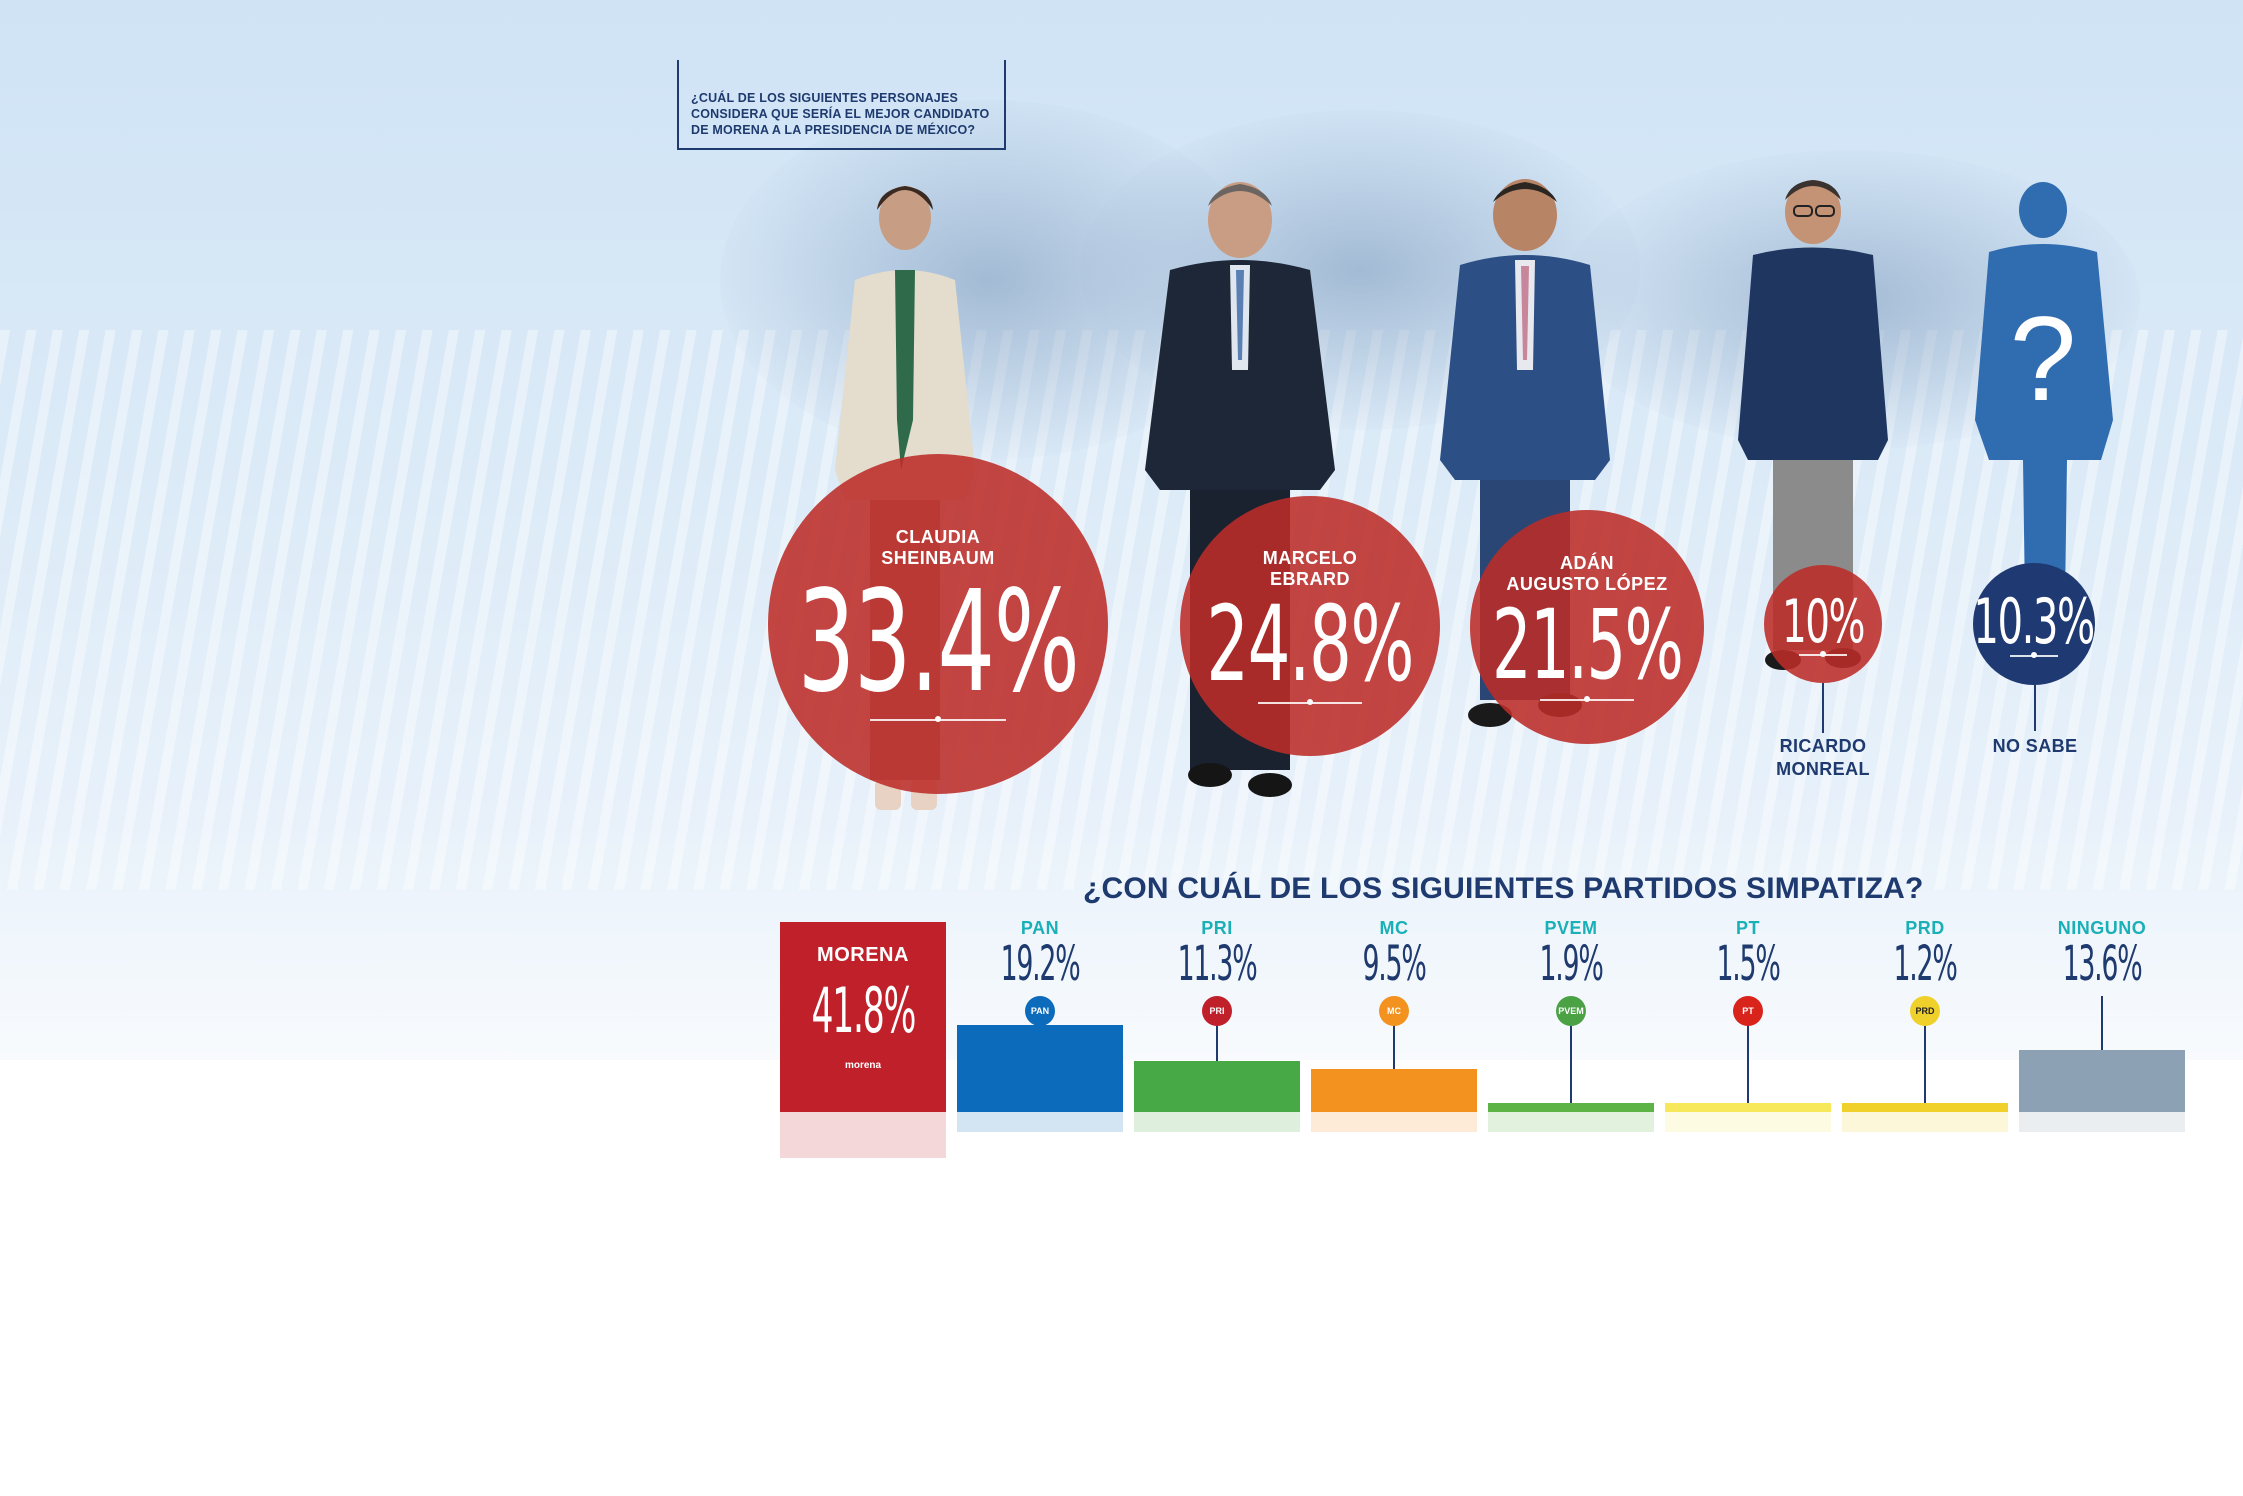  I want to click on candidate-name: ADÁN AUGUSTO LÓPEZ, so click(1586, 574).